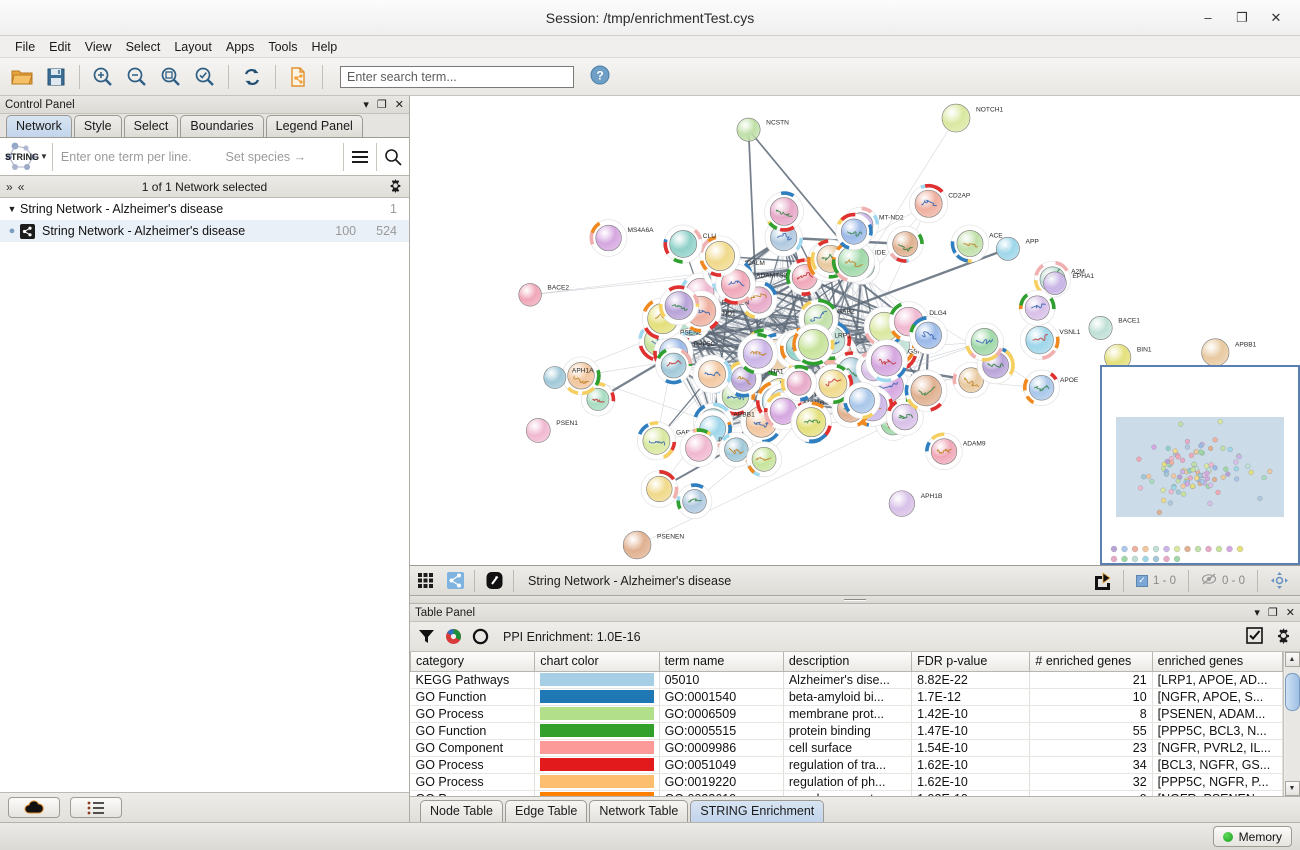 The height and width of the screenshot is (850, 1300). Describe the element at coordinates (855, 600) in the screenshot. I see `panel-resize-grip` at that location.